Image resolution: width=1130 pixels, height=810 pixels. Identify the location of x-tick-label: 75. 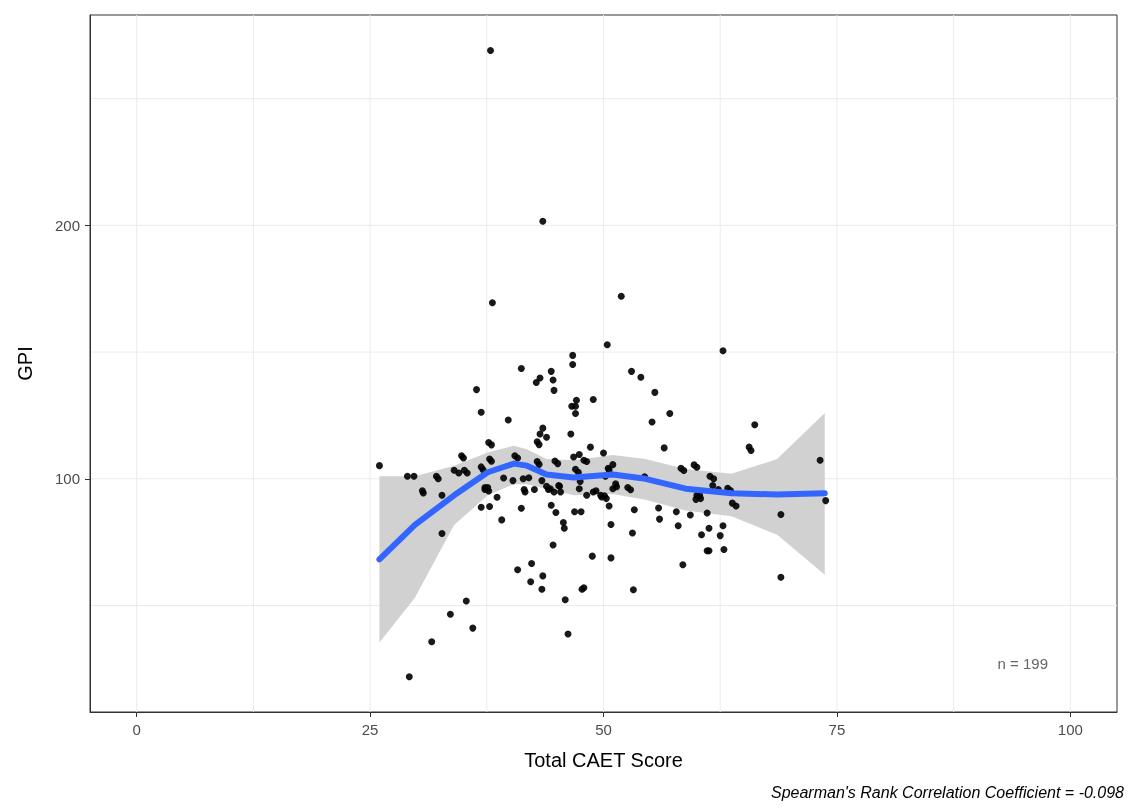
(837, 729).